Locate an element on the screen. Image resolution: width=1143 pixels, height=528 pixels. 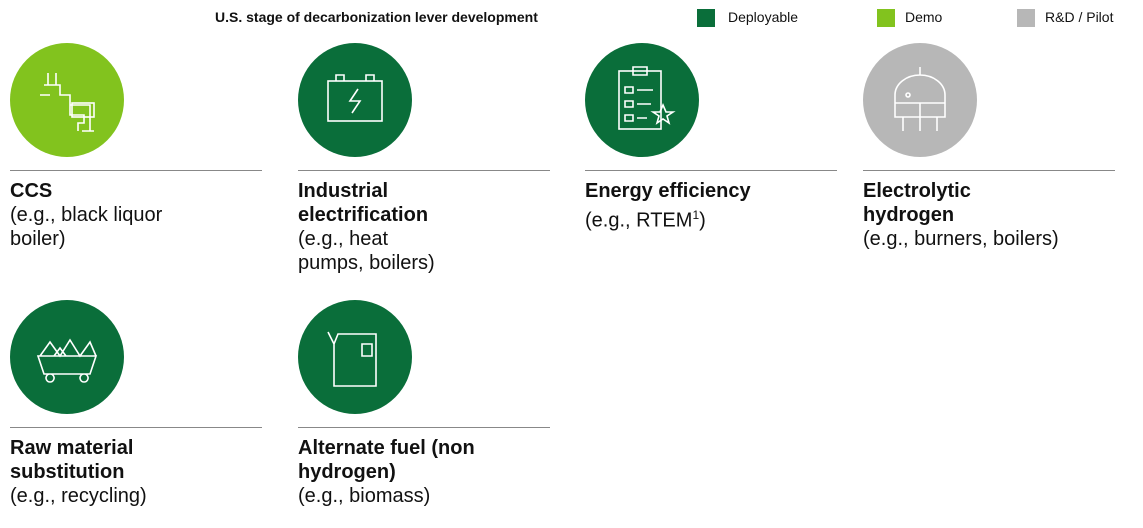
example-text: (e.g., black liquor is located at coordinates (86, 215).